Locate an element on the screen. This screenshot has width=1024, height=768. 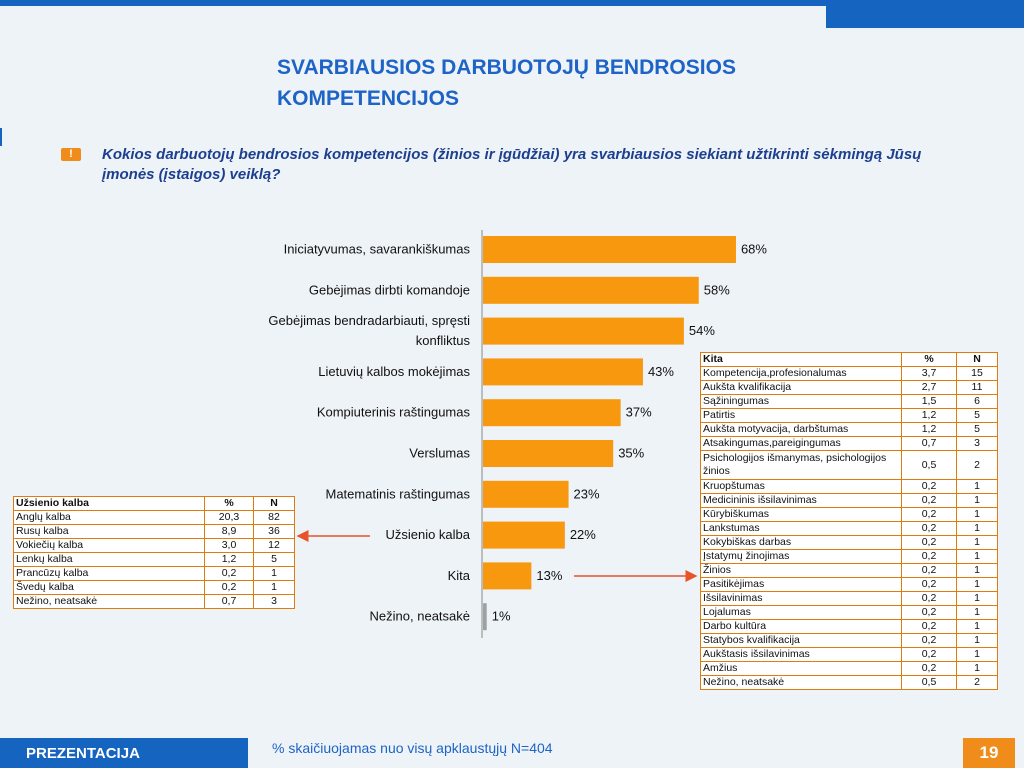
language-table-cell: 3 is located at coordinates (274, 601).